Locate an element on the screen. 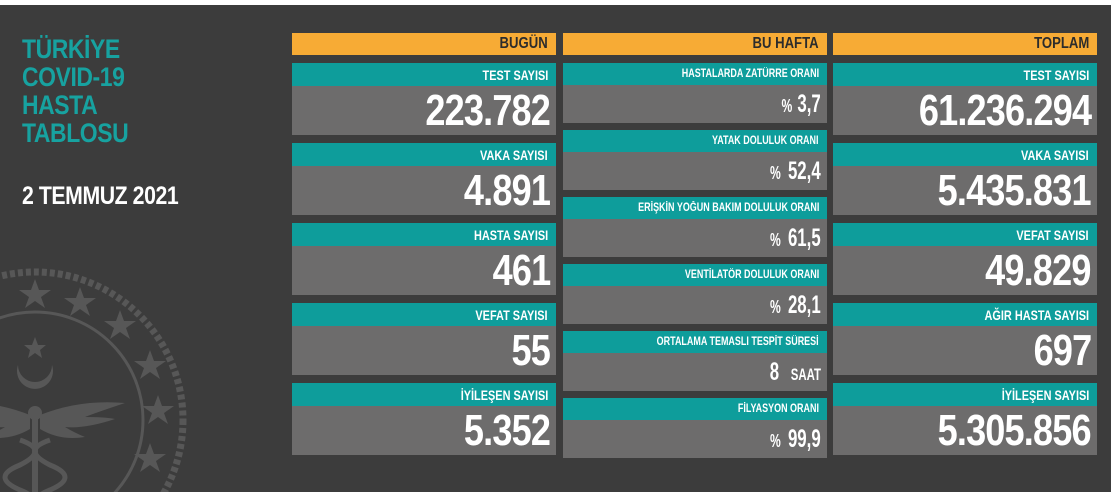  stat-value: % 61,5 is located at coordinates (795, 238).